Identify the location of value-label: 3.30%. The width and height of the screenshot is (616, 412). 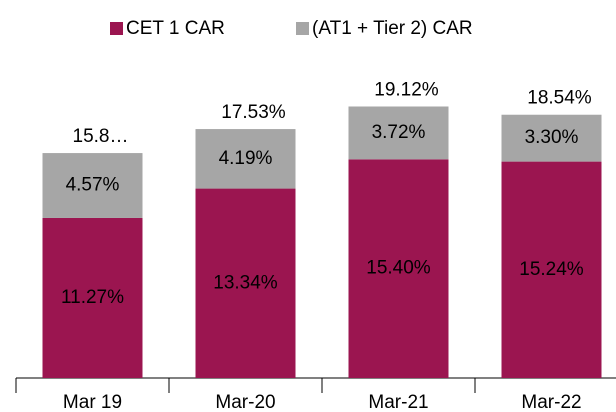
(552, 137).